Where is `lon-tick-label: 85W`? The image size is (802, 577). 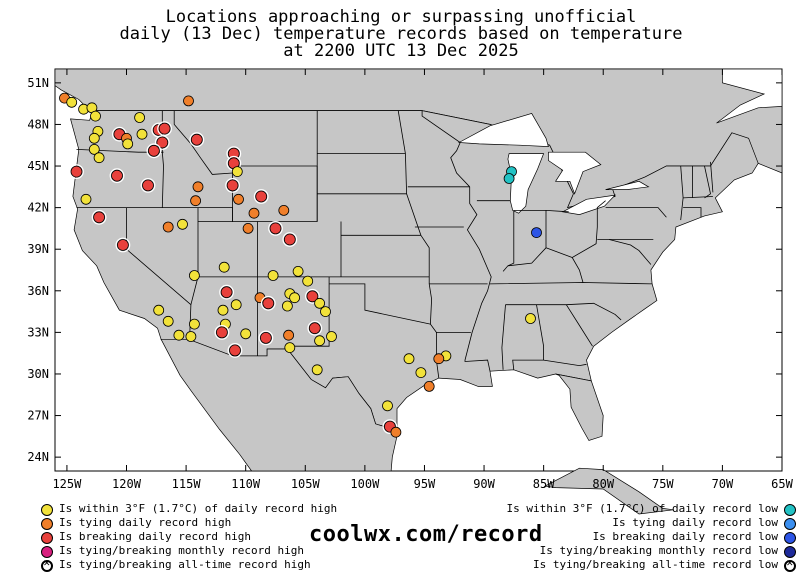 lon-tick-label: 85W is located at coordinates (544, 484).